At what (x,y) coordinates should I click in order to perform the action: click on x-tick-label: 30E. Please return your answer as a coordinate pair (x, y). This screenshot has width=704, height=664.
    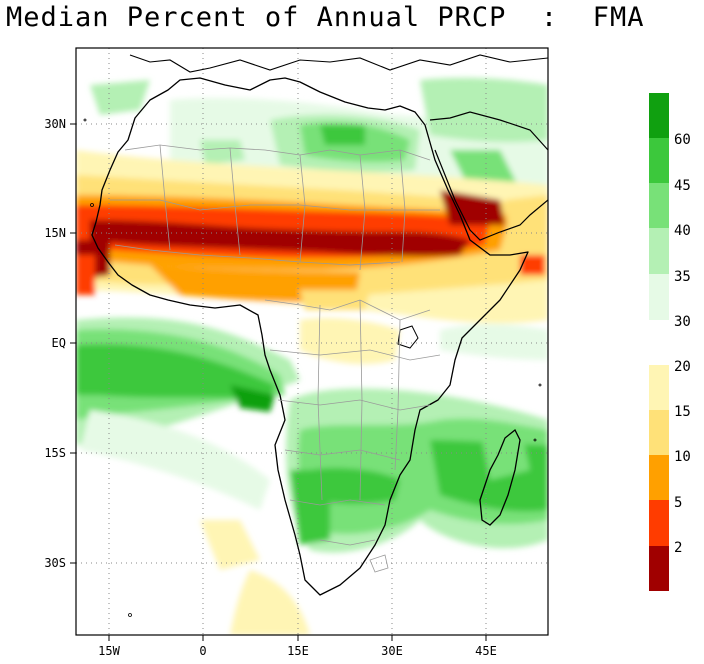
    Looking at the image, I should click on (392, 651).